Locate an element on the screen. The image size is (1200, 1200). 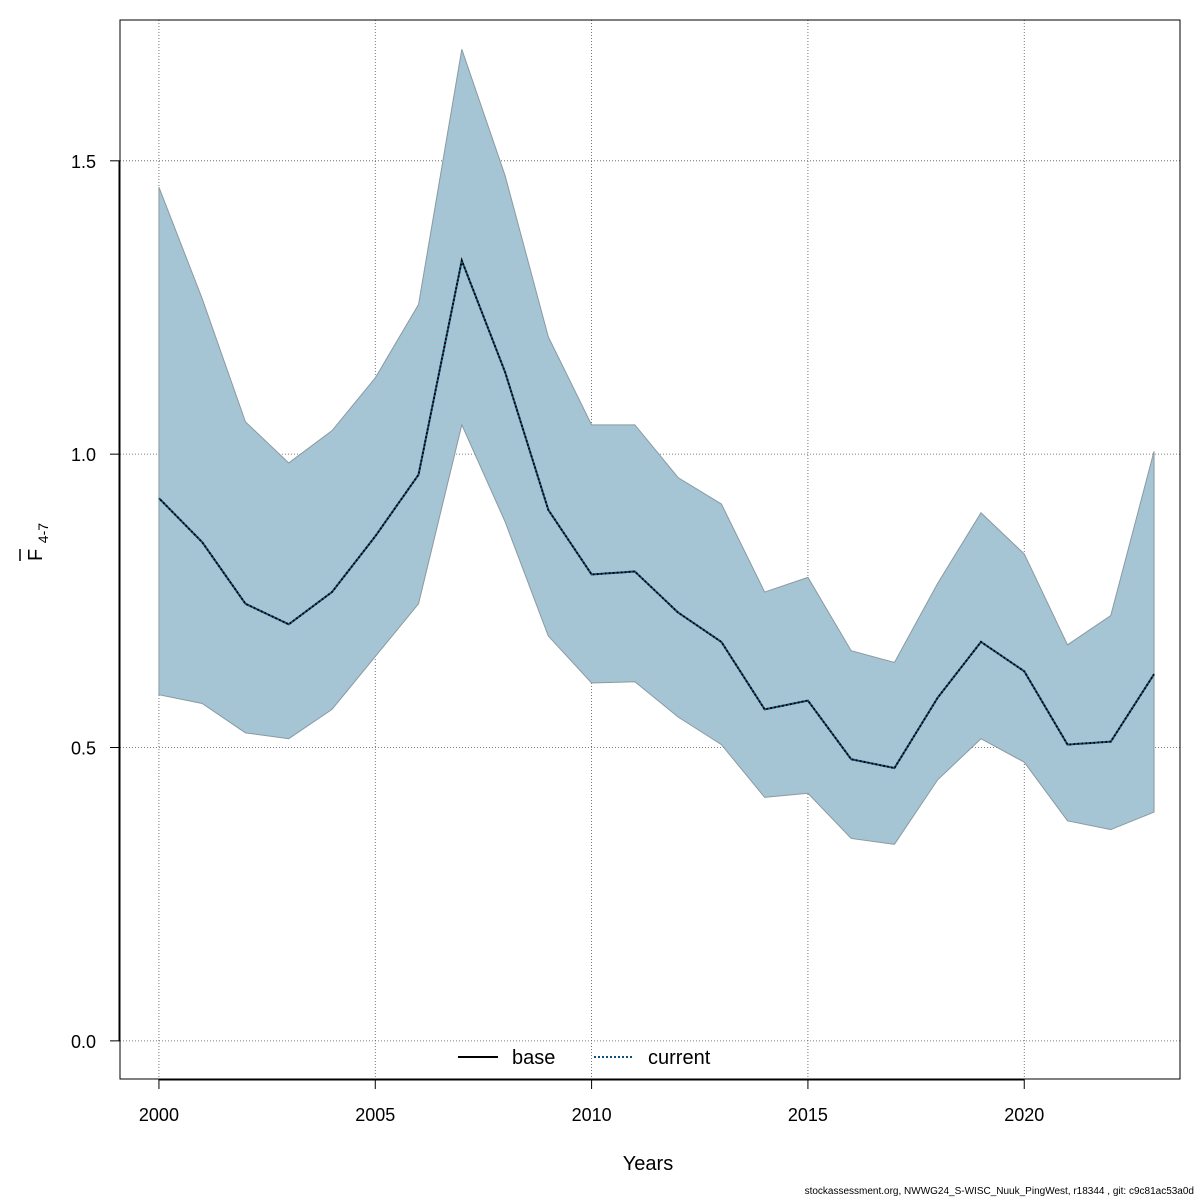
y-tick-label: 0.0 is located at coordinates (83, 1042).